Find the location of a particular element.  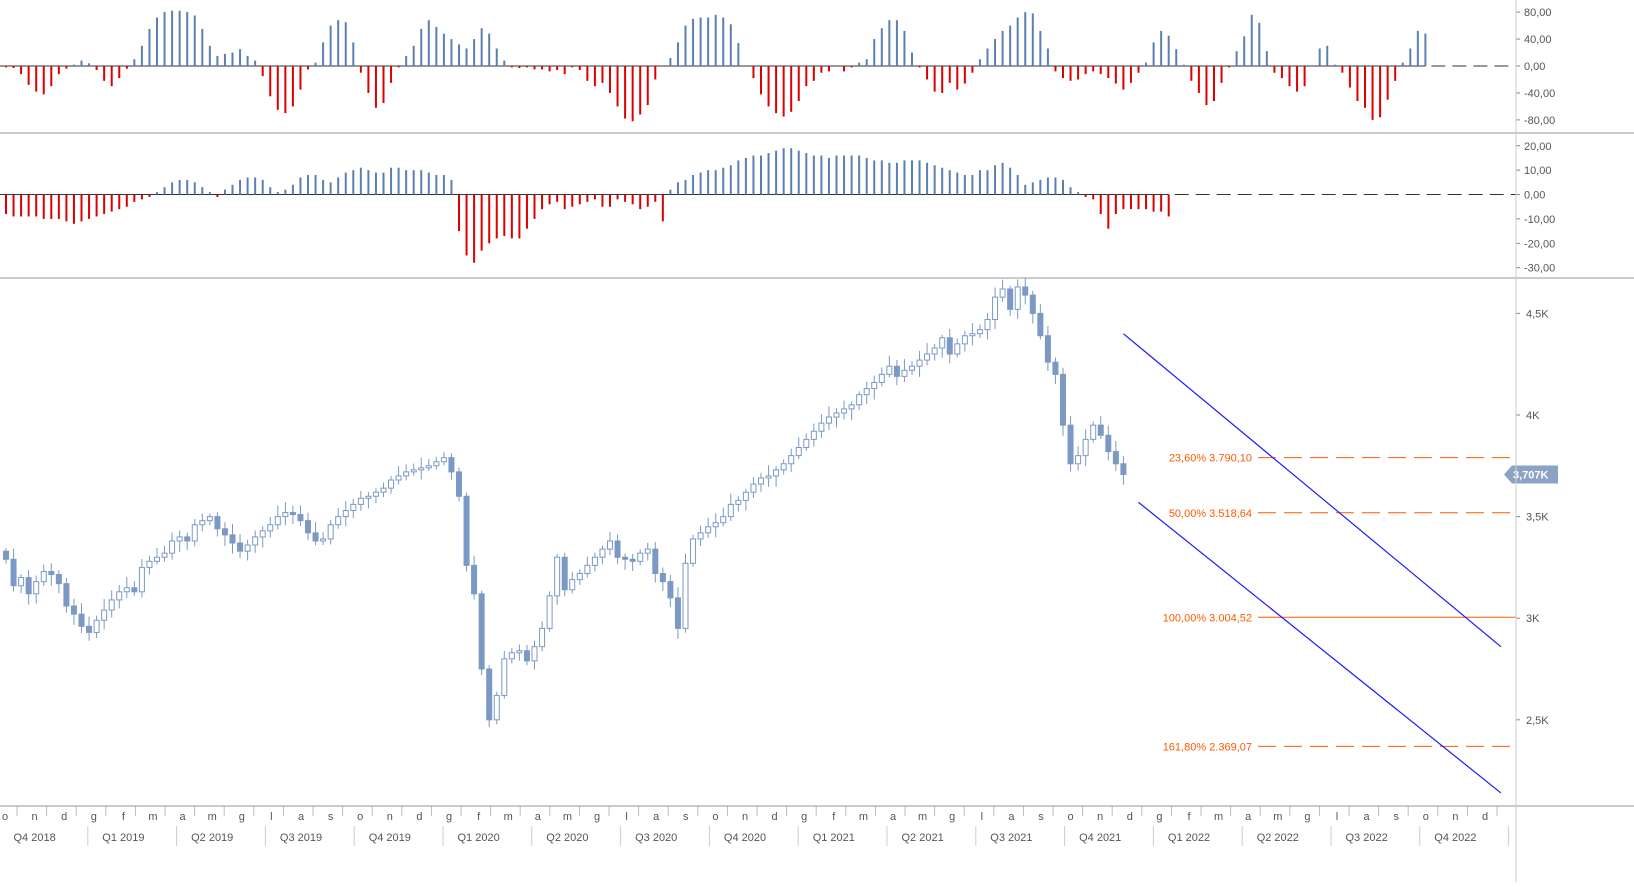

last-price-marker: 3,707K is located at coordinates (1531, 474).